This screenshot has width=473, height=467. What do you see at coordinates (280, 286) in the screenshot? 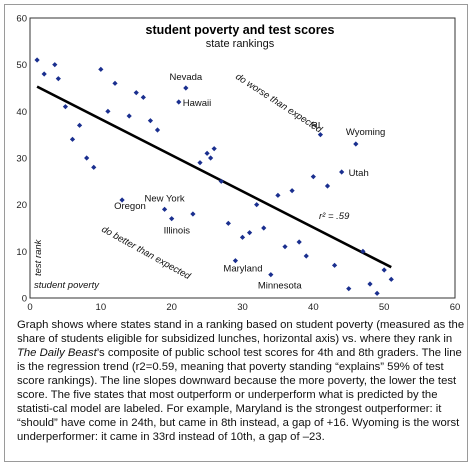
I see `state-label: Minnesota` at bounding box center [280, 286].